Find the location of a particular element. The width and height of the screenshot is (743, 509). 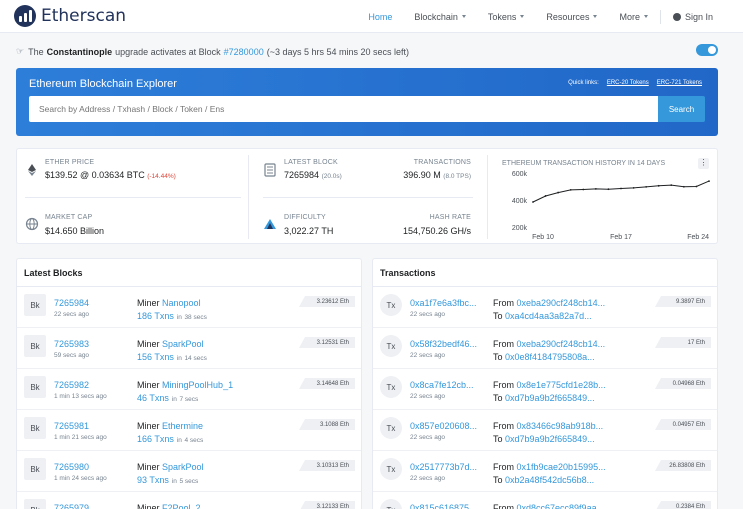

theme-toggle is located at coordinates (707, 50).